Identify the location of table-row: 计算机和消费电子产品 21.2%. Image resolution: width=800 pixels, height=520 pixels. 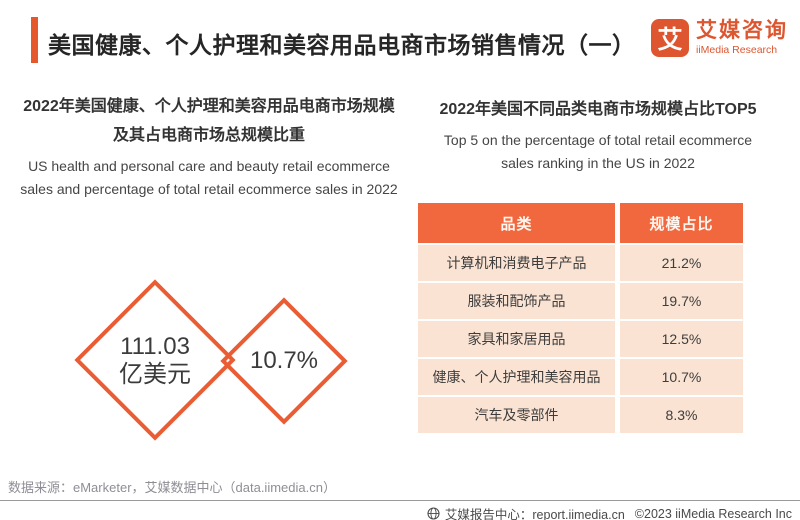
(580, 263).